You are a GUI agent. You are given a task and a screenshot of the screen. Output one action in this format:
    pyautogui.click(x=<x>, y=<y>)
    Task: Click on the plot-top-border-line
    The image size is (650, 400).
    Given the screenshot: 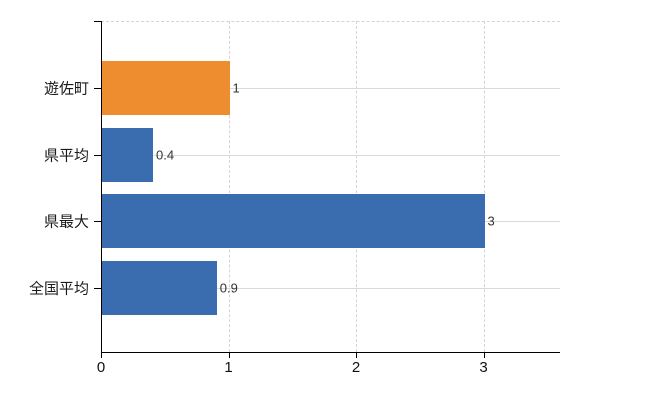 What is the action you would take?
    pyautogui.click(x=330, y=21)
    